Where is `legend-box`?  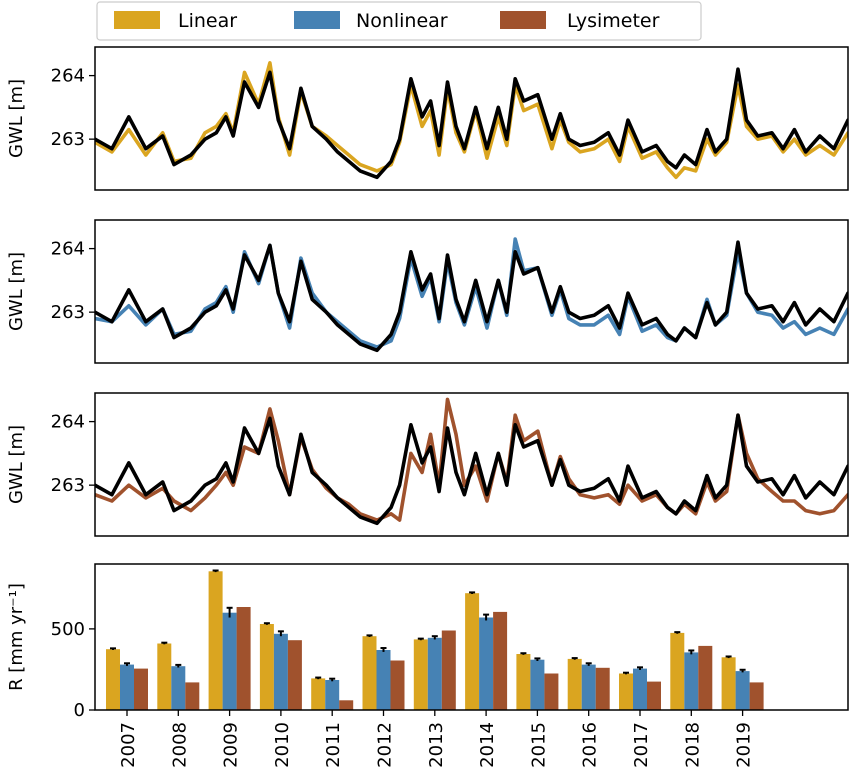
legend-box is located at coordinates (399, 21).